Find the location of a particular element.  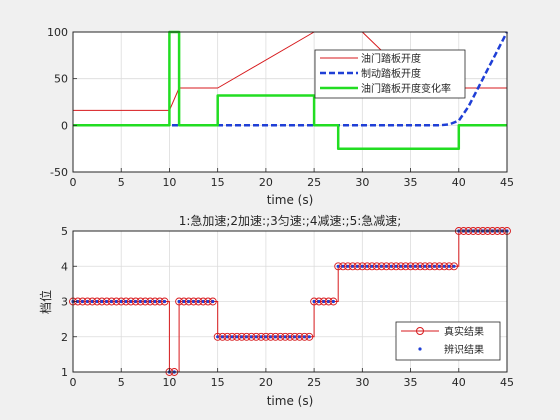

bottom-y-tick-label: 4 is located at coordinates (64, 266).